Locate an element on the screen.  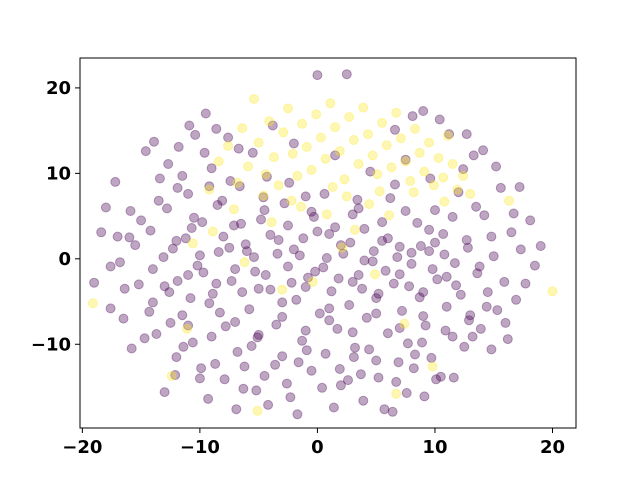
x-tick-label: −10 is located at coordinates (200, 447).